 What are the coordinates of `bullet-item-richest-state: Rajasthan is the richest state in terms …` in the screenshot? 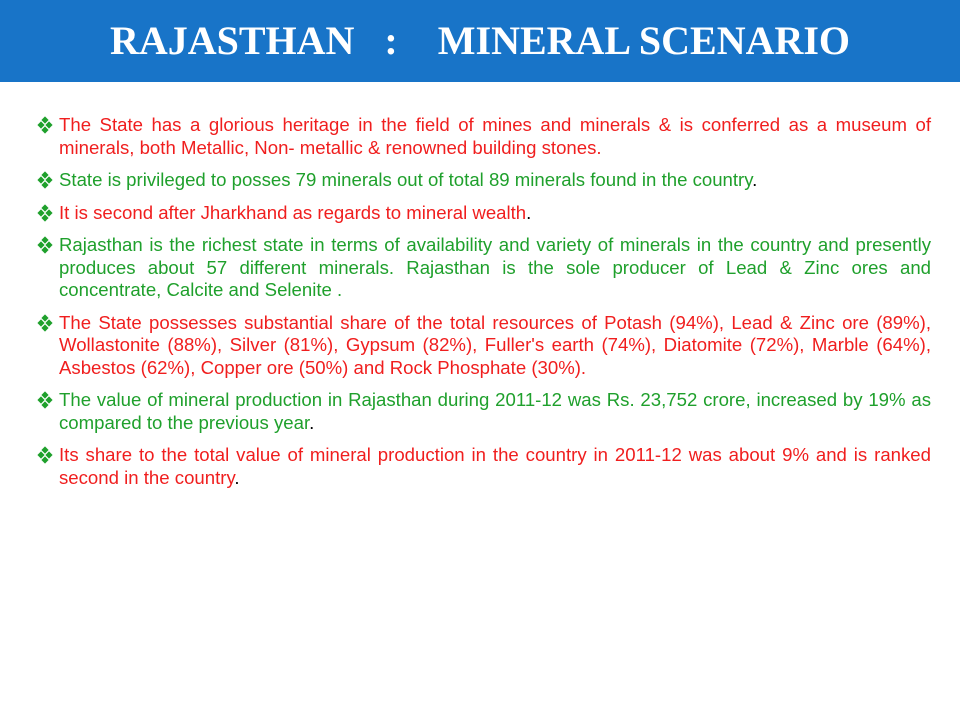 It's located at (483, 268).